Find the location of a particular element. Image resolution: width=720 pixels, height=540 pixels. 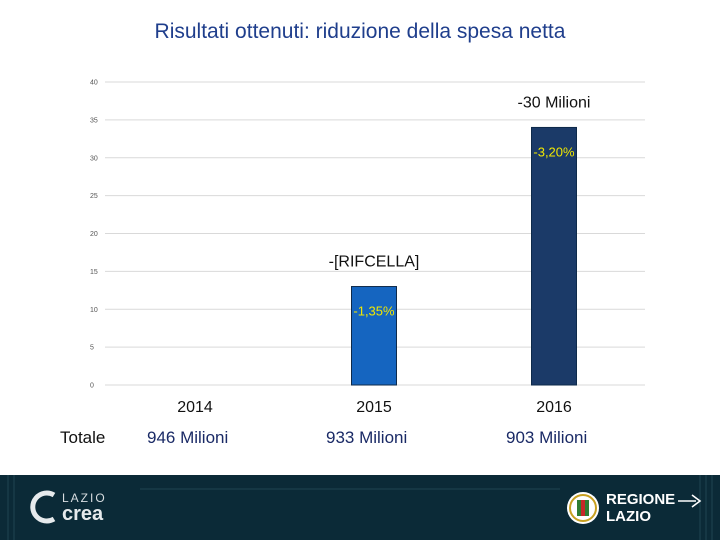

bar-2016 is located at coordinates (554, 256).